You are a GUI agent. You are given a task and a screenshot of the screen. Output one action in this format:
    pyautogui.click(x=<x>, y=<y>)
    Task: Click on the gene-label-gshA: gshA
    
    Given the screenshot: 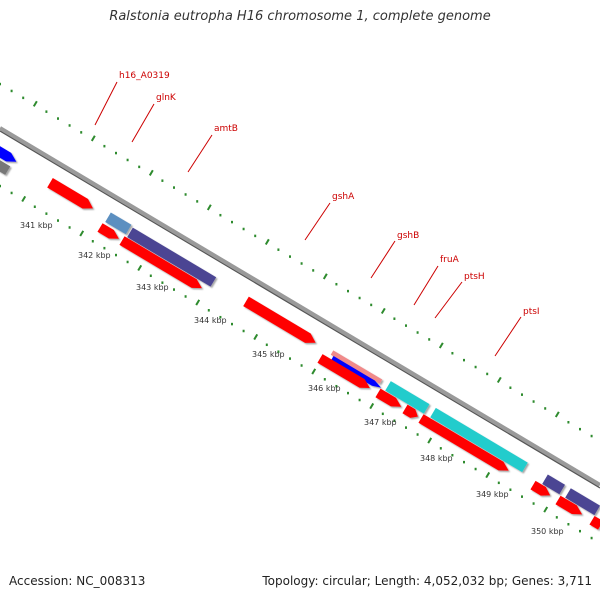 What is the action you would take?
    pyautogui.click(x=343, y=197)
    